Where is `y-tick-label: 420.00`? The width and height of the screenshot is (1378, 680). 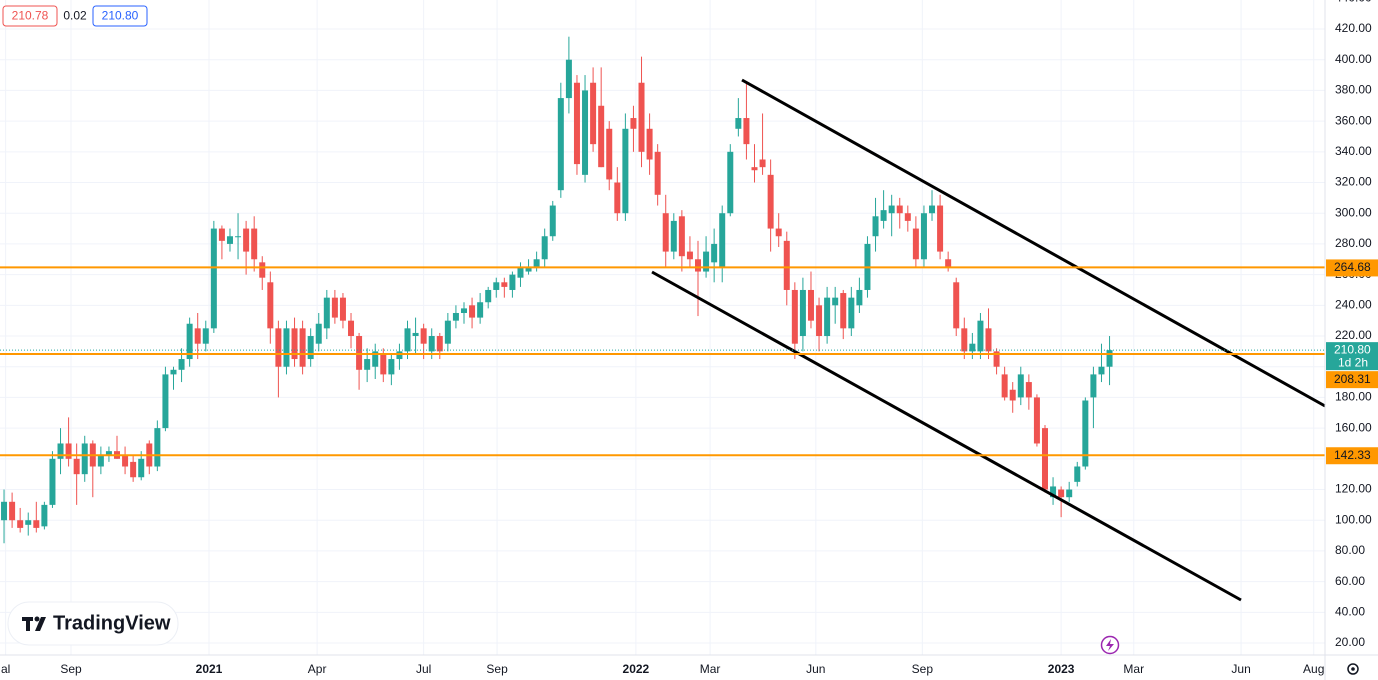 y-tick-label: 420.00 is located at coordinates (1353, 28).